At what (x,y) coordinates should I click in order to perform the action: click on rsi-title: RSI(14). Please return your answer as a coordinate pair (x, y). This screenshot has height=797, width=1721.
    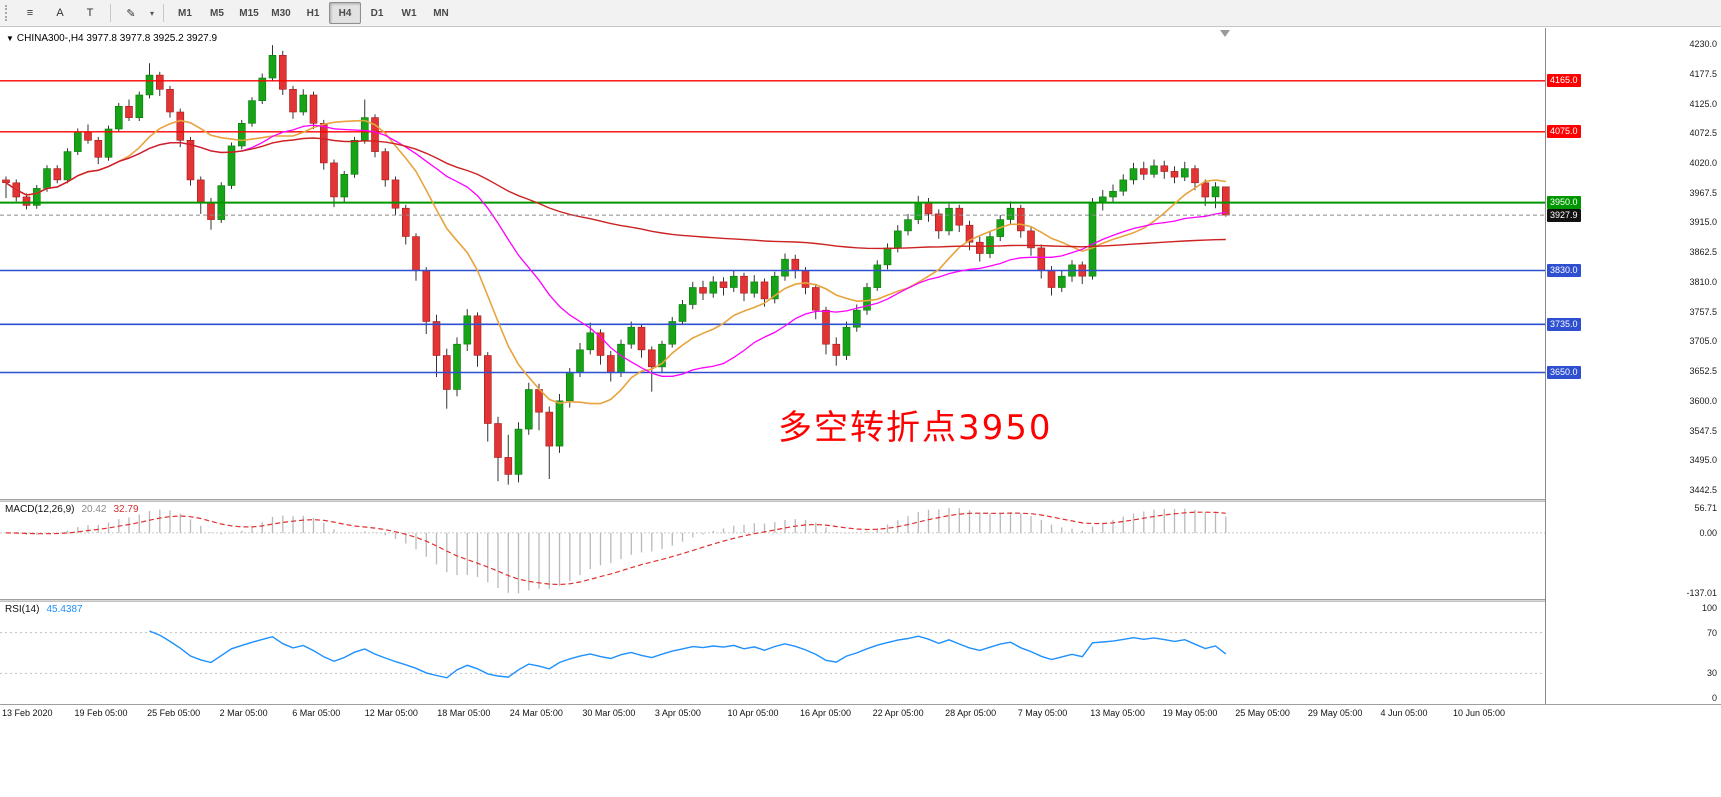
    Looking at the image, I should click on (22, 609).